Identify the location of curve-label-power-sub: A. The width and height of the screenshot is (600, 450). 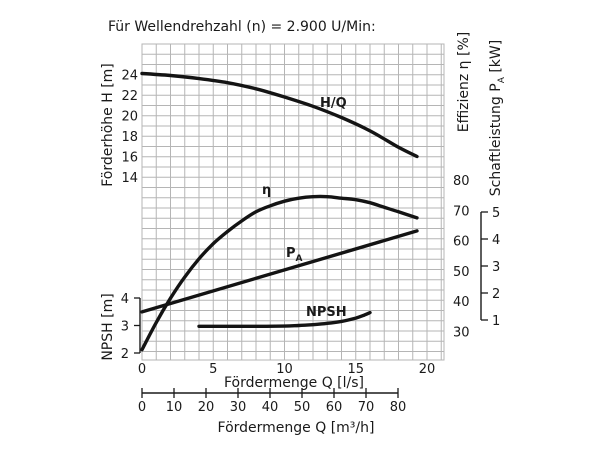
(299, 259).